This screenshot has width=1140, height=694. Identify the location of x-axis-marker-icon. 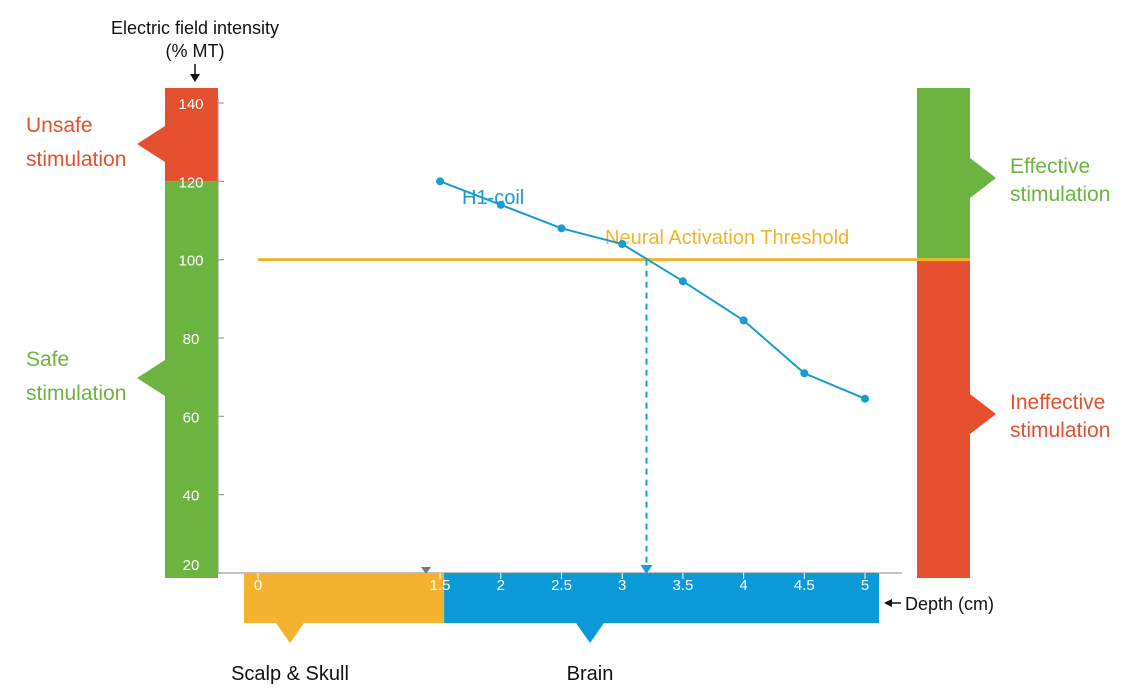
(426, 570).